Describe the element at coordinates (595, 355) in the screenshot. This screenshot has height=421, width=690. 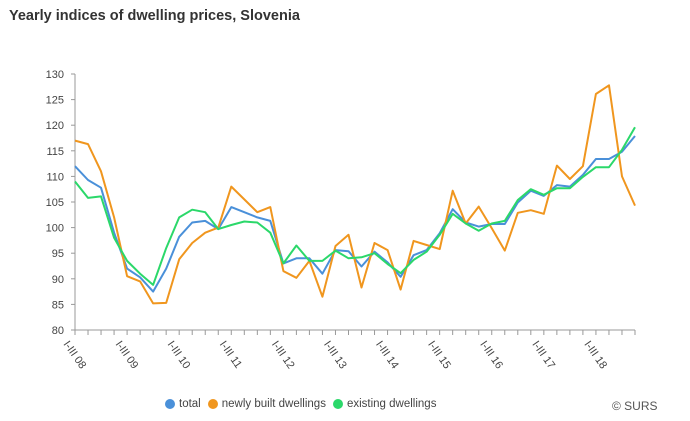
I see `x-tick-label: I-III 18` at that location.